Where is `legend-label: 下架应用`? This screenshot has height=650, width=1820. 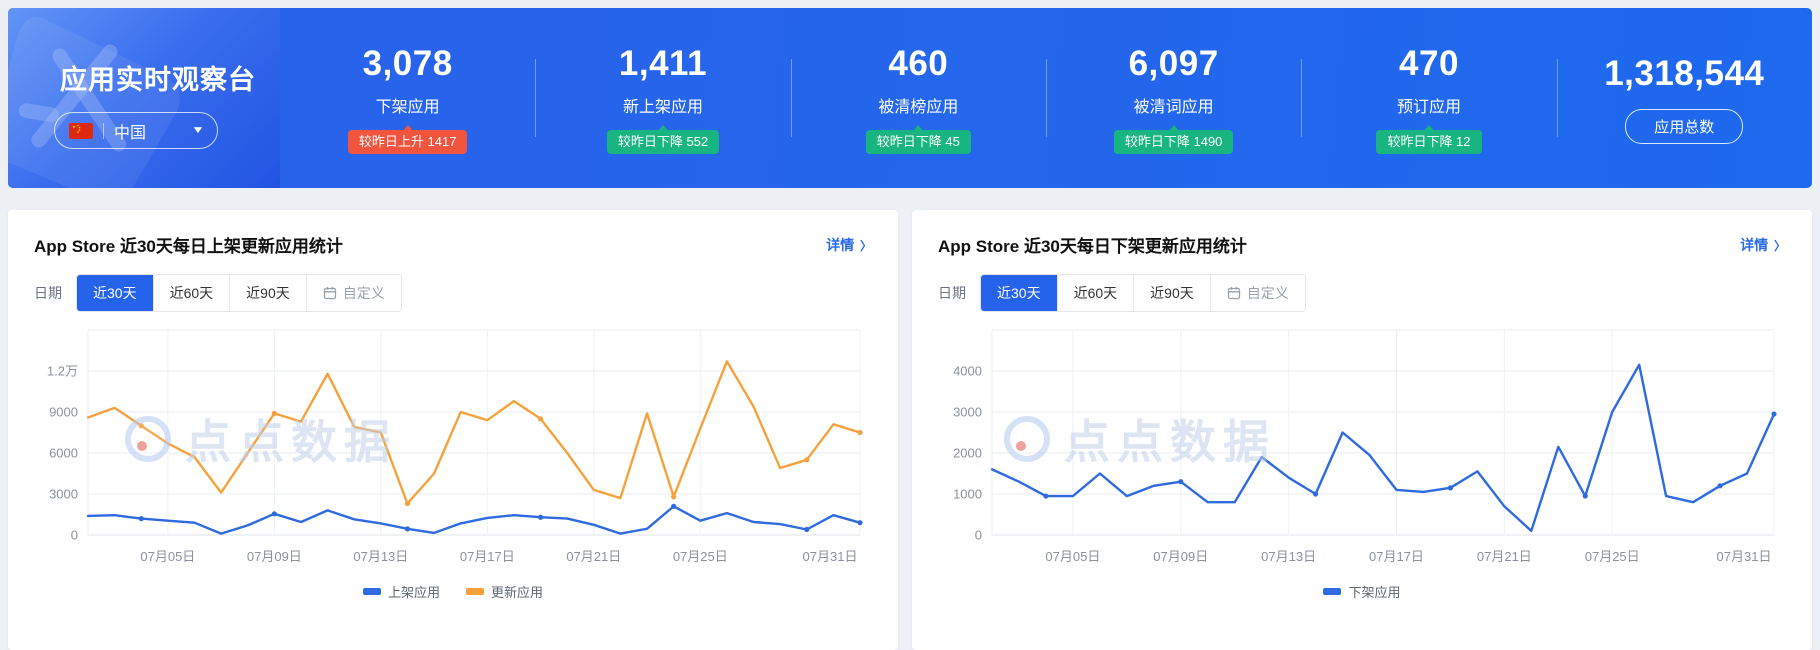 legend-label: 下架应用 is located at coordinates (1374, 592).